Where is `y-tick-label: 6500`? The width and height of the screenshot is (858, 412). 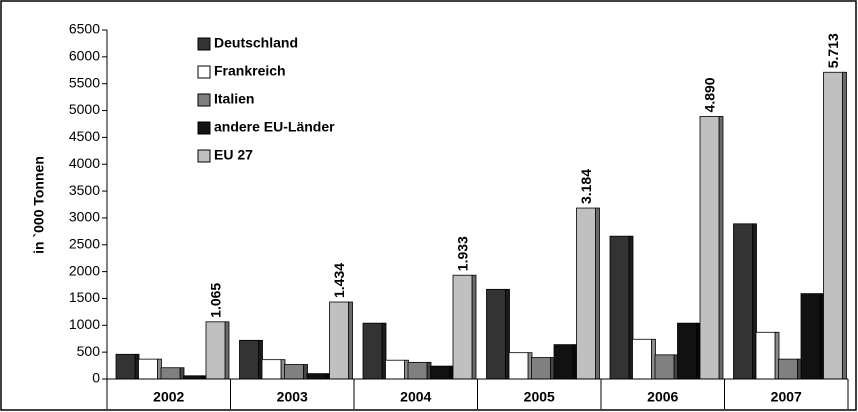
y-tick-label: 6500 is located at coordinates (84, 29).